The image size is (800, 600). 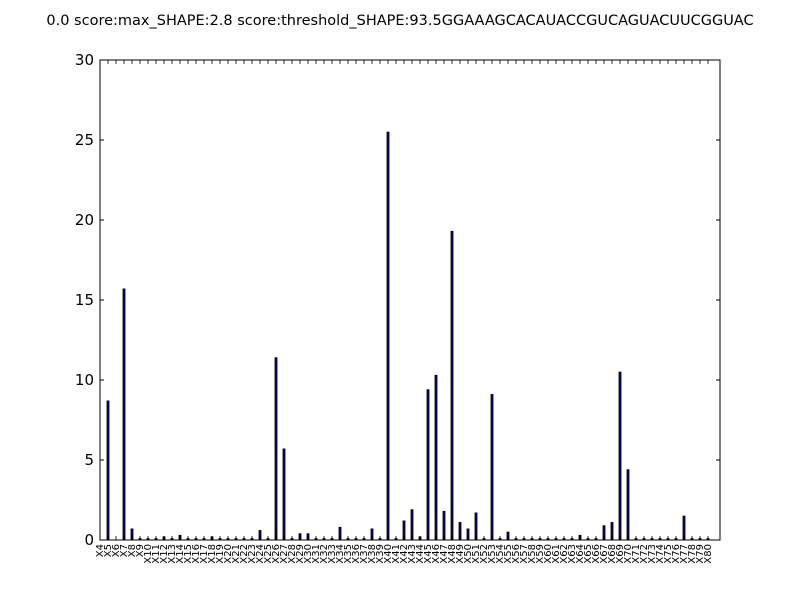 What do you see at coordinates (452, 385) in the screenshot?
I see `bar-x48` at bounding box center [452, 385].